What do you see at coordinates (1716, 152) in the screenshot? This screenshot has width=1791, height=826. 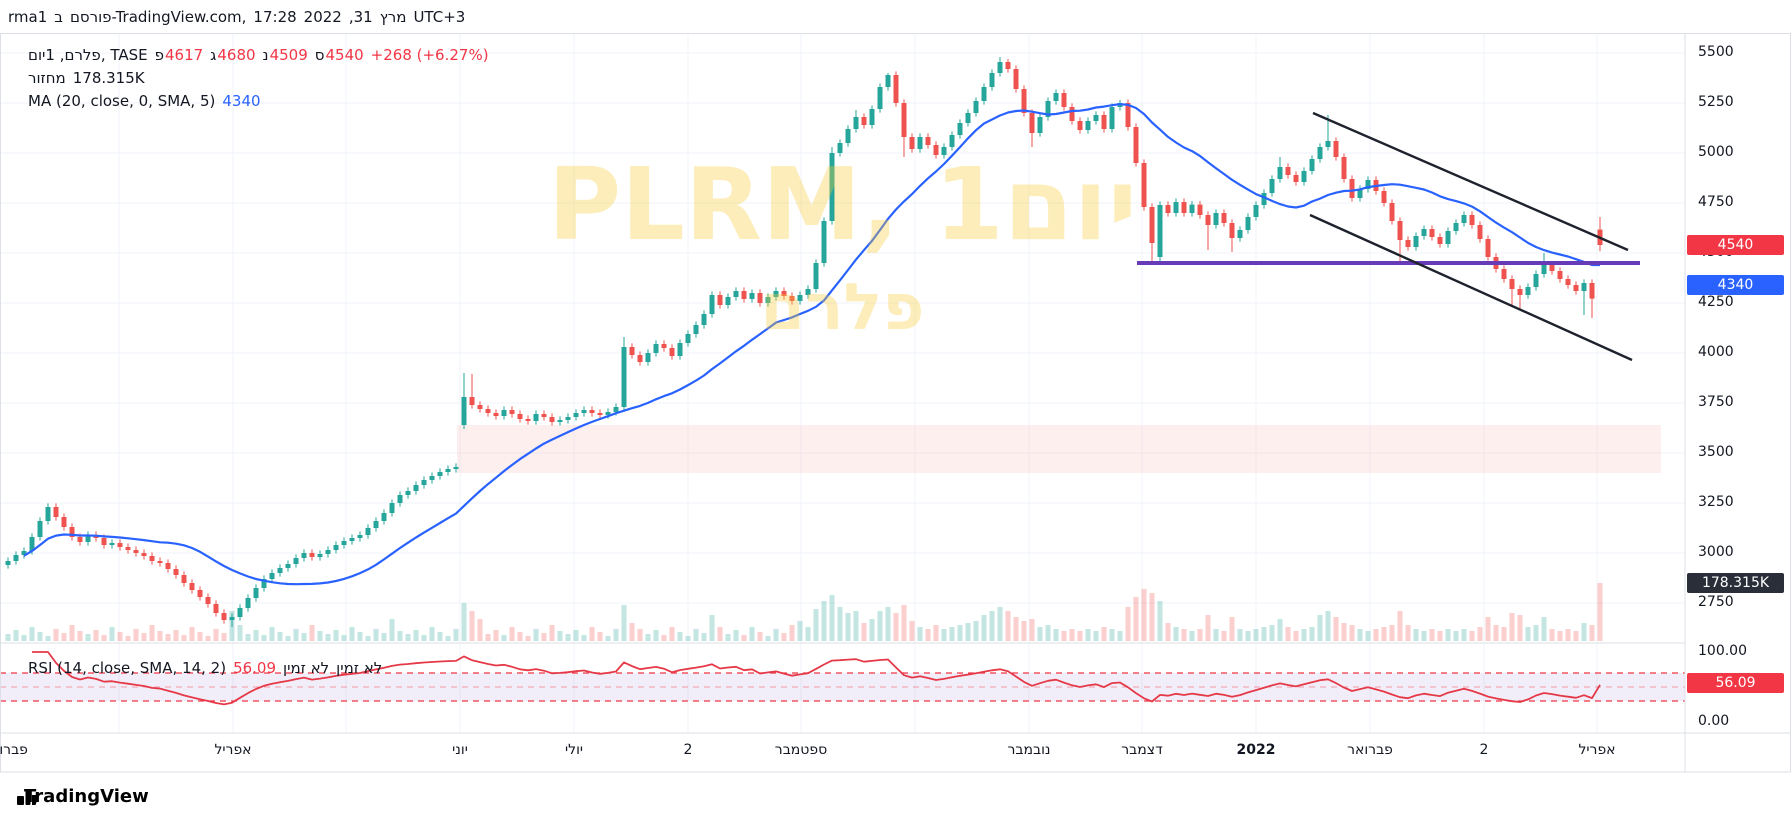 I see `price-tick: 5000` at bounding box center [1716, 152].